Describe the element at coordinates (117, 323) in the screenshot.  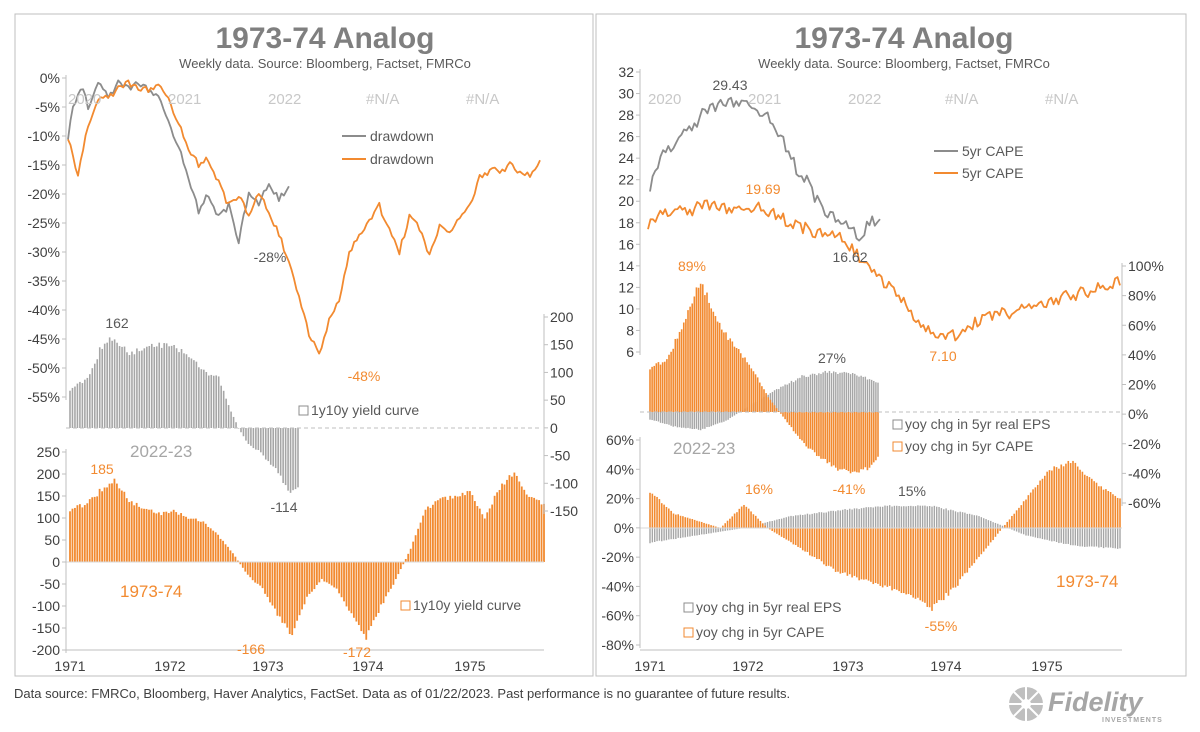
I see `annotation-162: 162` at that location.